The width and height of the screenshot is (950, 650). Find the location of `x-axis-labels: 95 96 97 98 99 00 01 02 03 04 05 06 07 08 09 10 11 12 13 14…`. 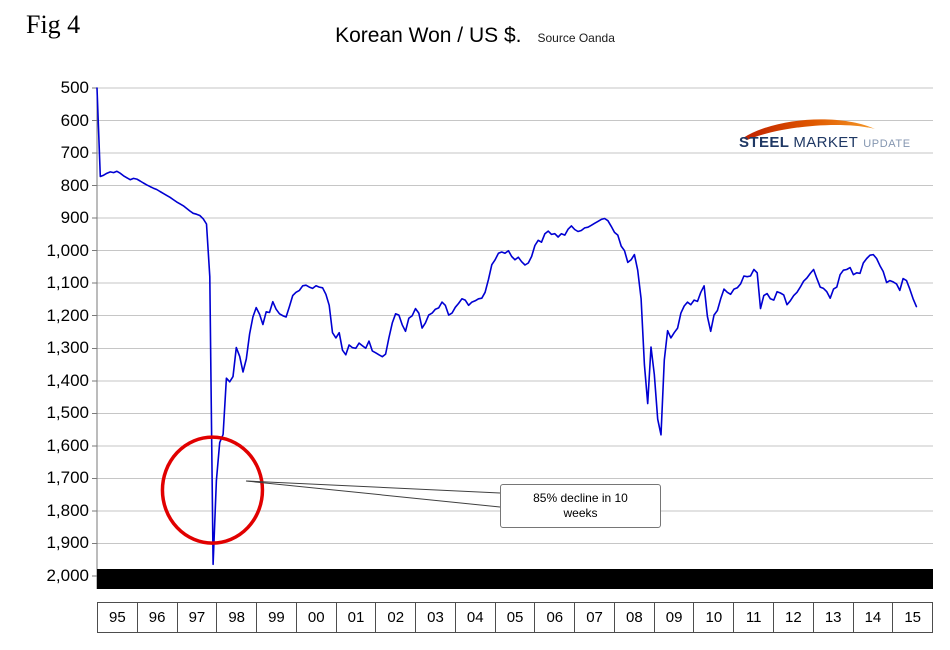

x-axis-labels: 95 96 97 98 99 00 01 02 03 04 05 06 07 08 09 10 11 12 13 14… is located at coordinates (515, 617).